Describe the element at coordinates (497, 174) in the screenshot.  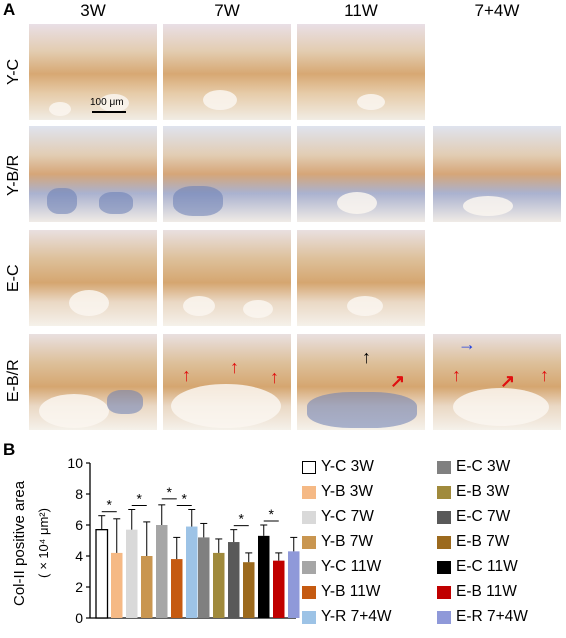
I see `micrograph-y-r-7-4w` at that location.